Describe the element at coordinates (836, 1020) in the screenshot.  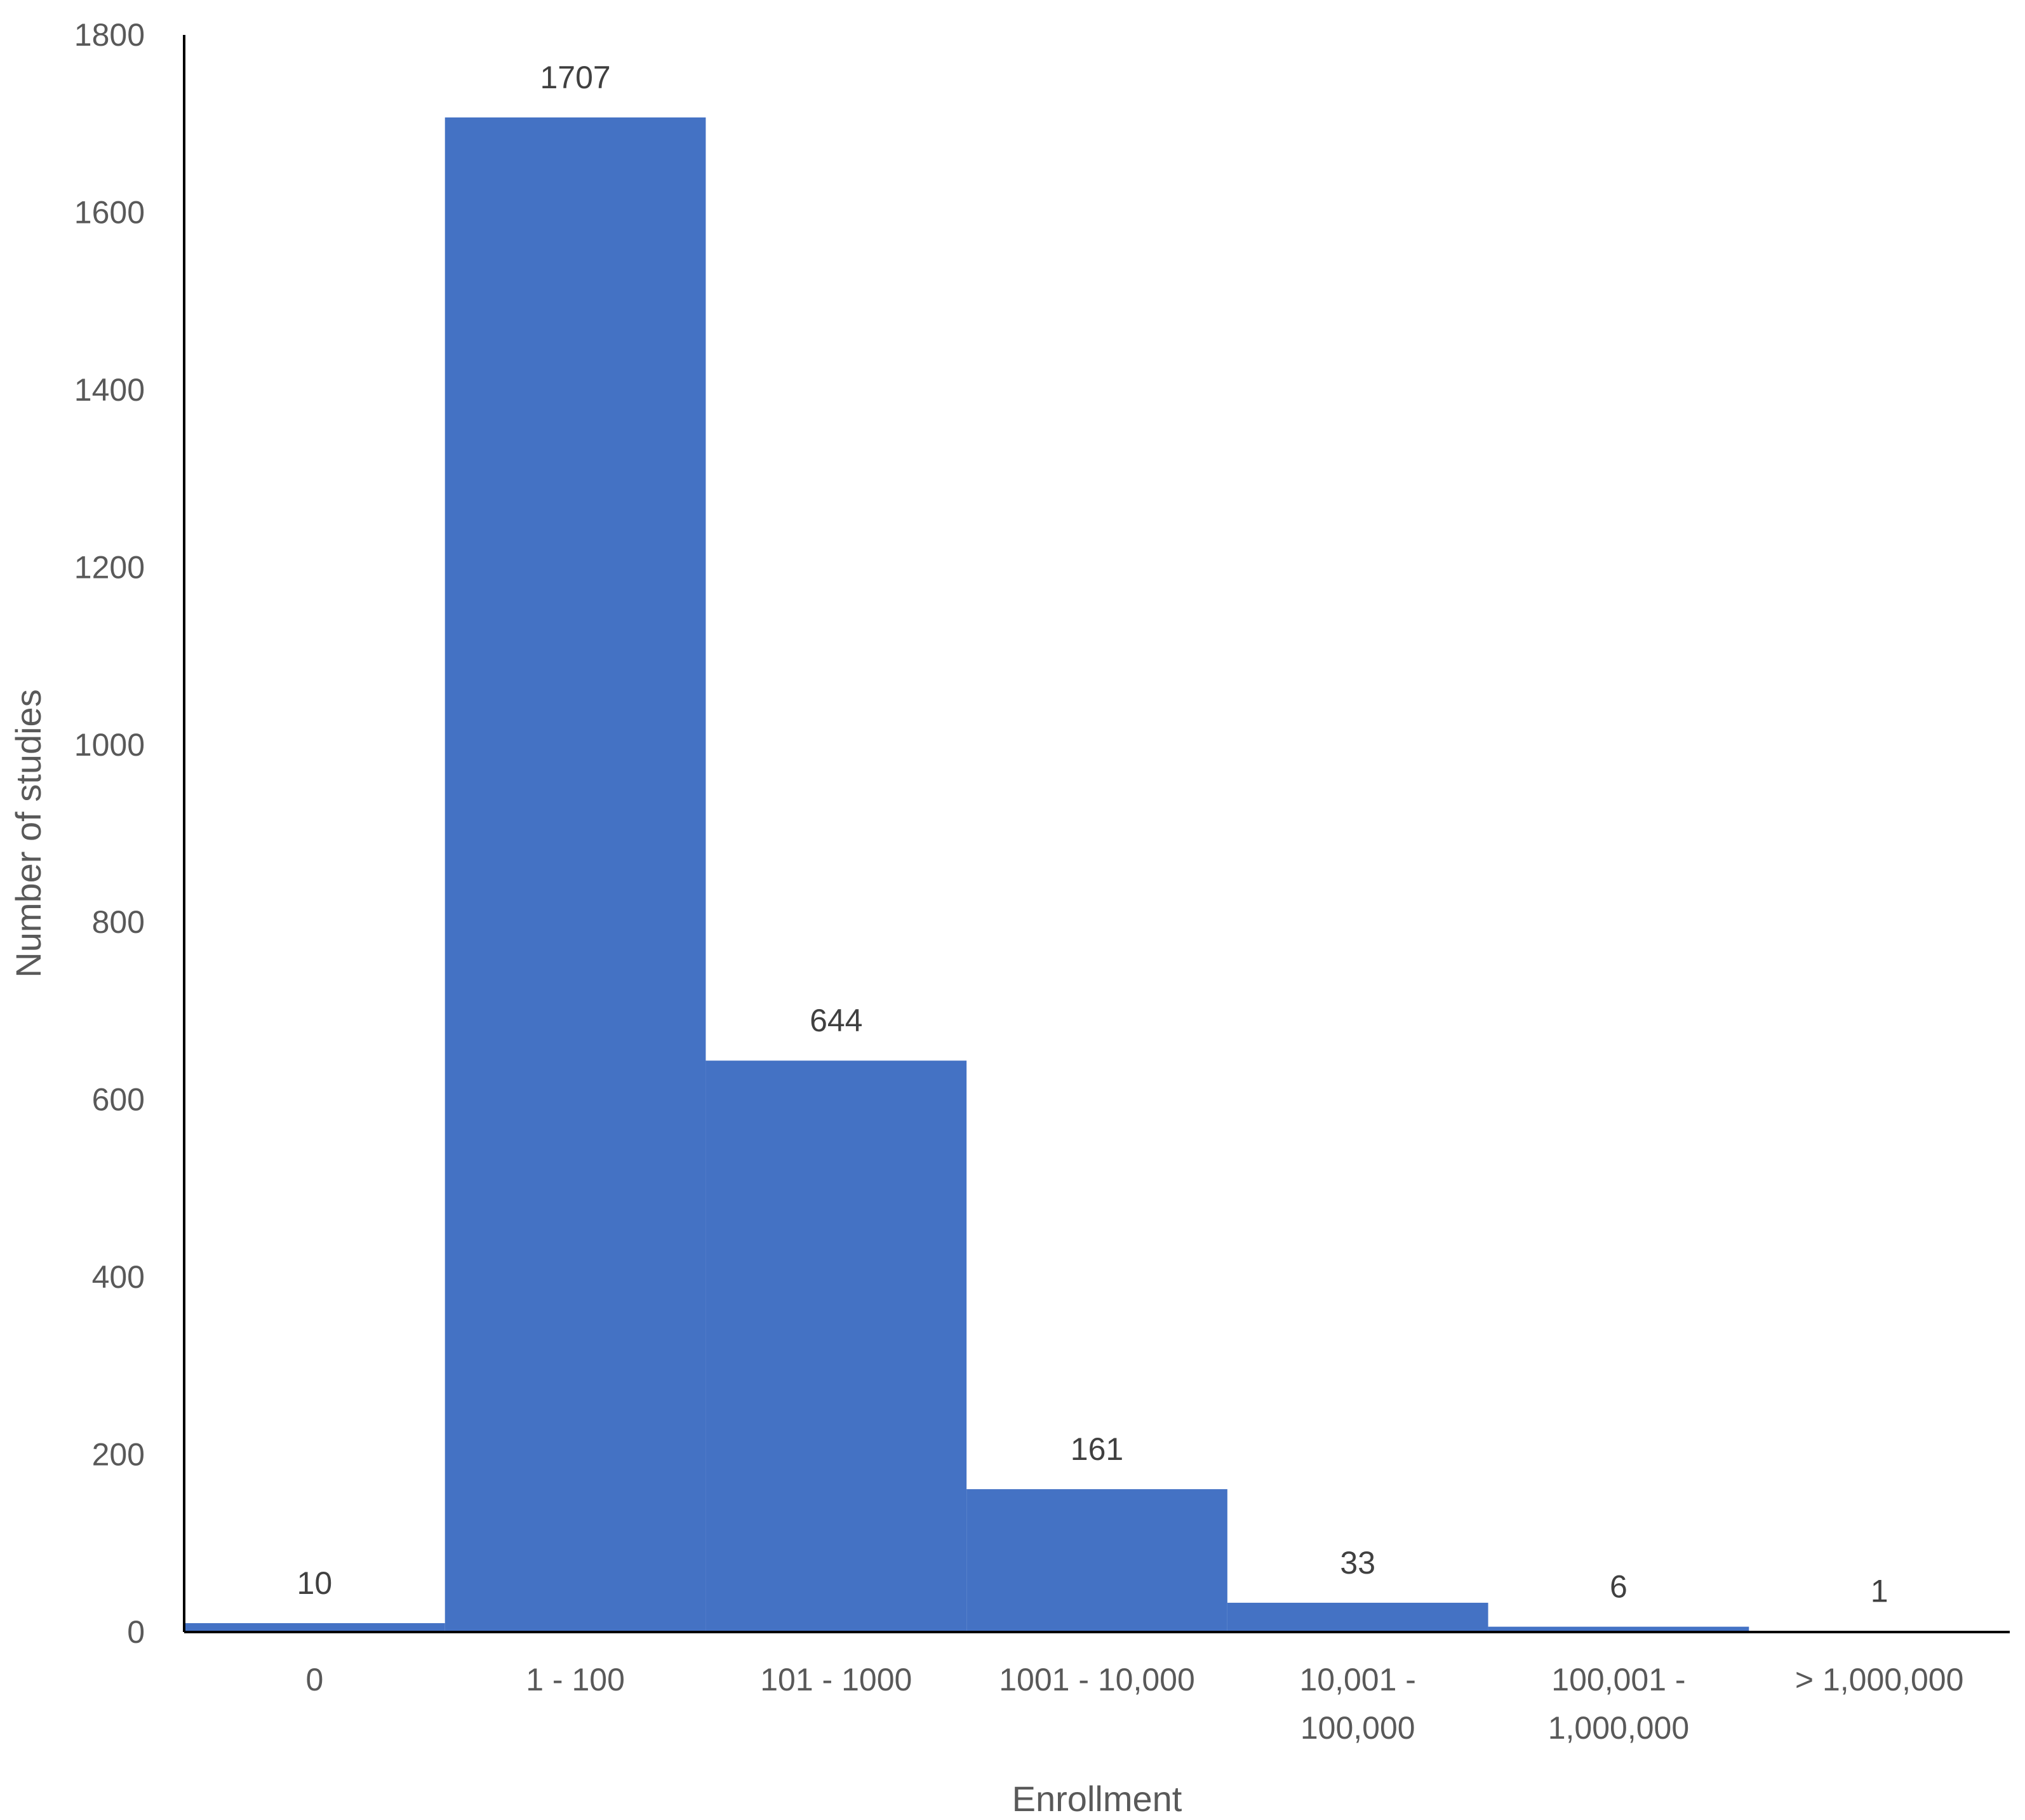
I see `data-label: 644` at that location.